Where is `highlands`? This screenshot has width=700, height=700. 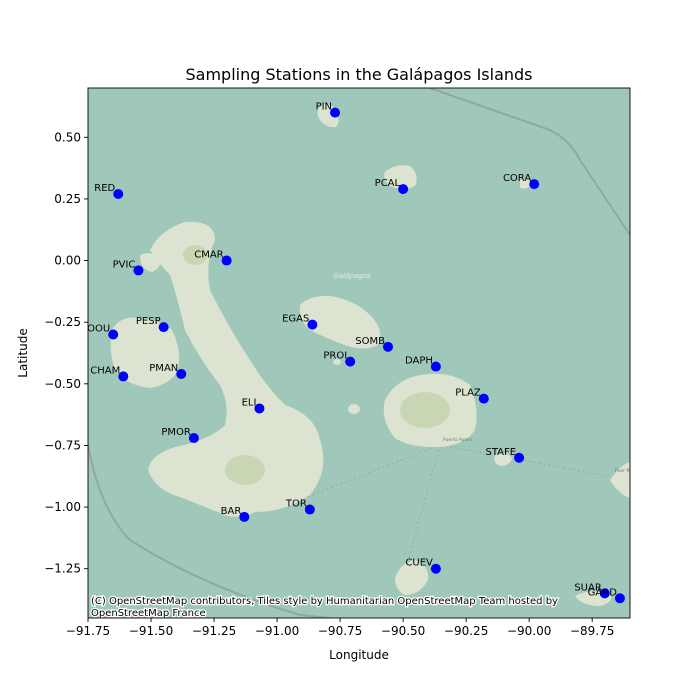
highlands is located at coordinates (425, 410).